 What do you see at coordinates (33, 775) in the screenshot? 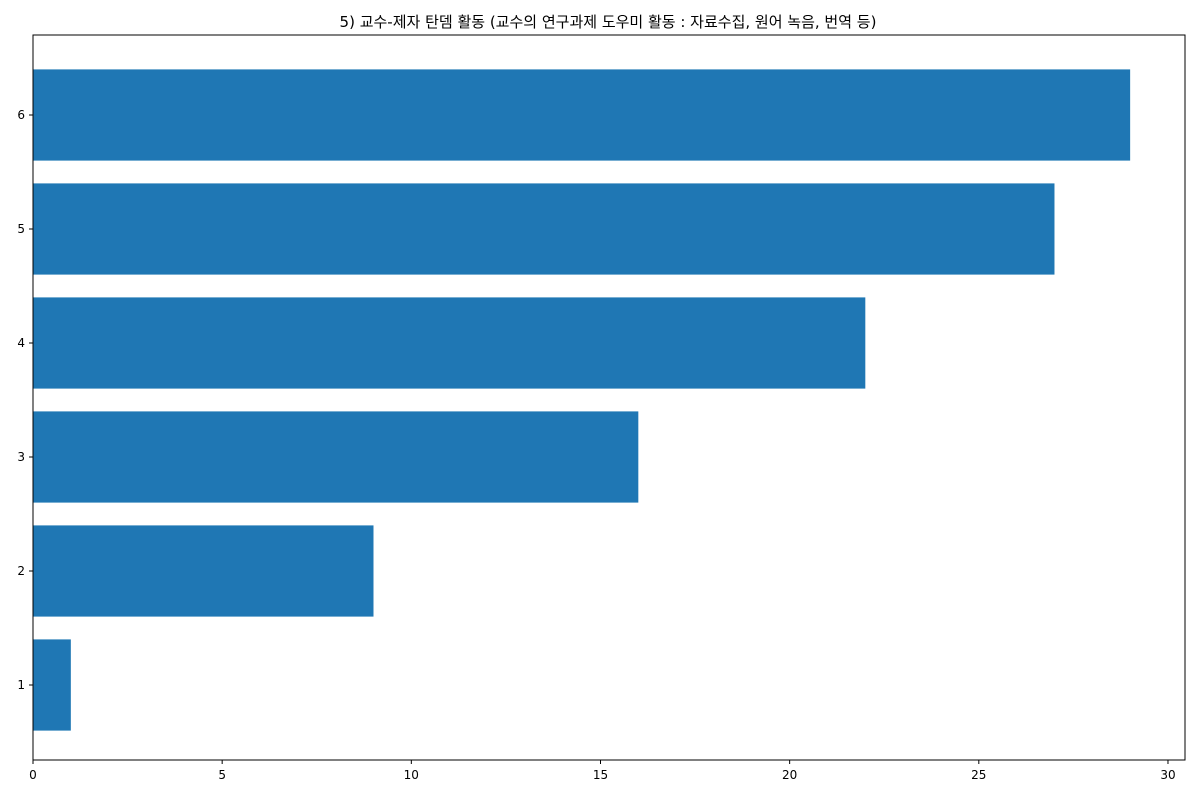
I see `x-tick-label-0: 0` at bounding box center [33, 775].